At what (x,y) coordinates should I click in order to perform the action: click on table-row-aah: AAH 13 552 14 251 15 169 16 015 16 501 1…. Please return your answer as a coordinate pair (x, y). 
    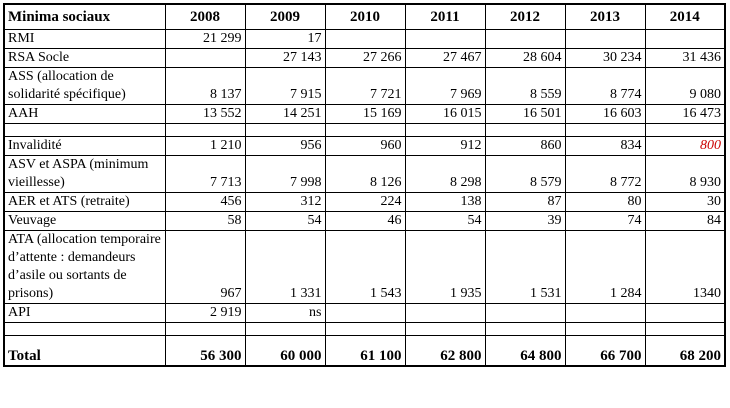
    Looking at the image, I should click on (364, 114).